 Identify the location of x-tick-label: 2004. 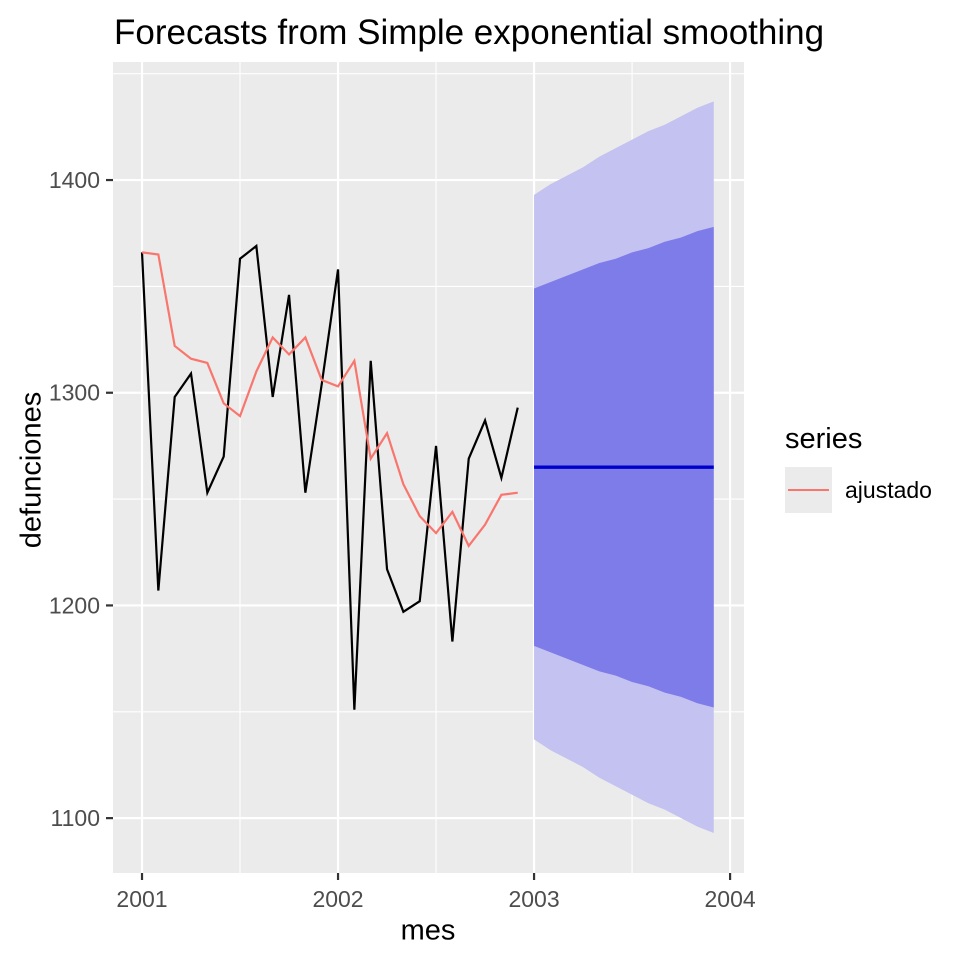
(729, 899).